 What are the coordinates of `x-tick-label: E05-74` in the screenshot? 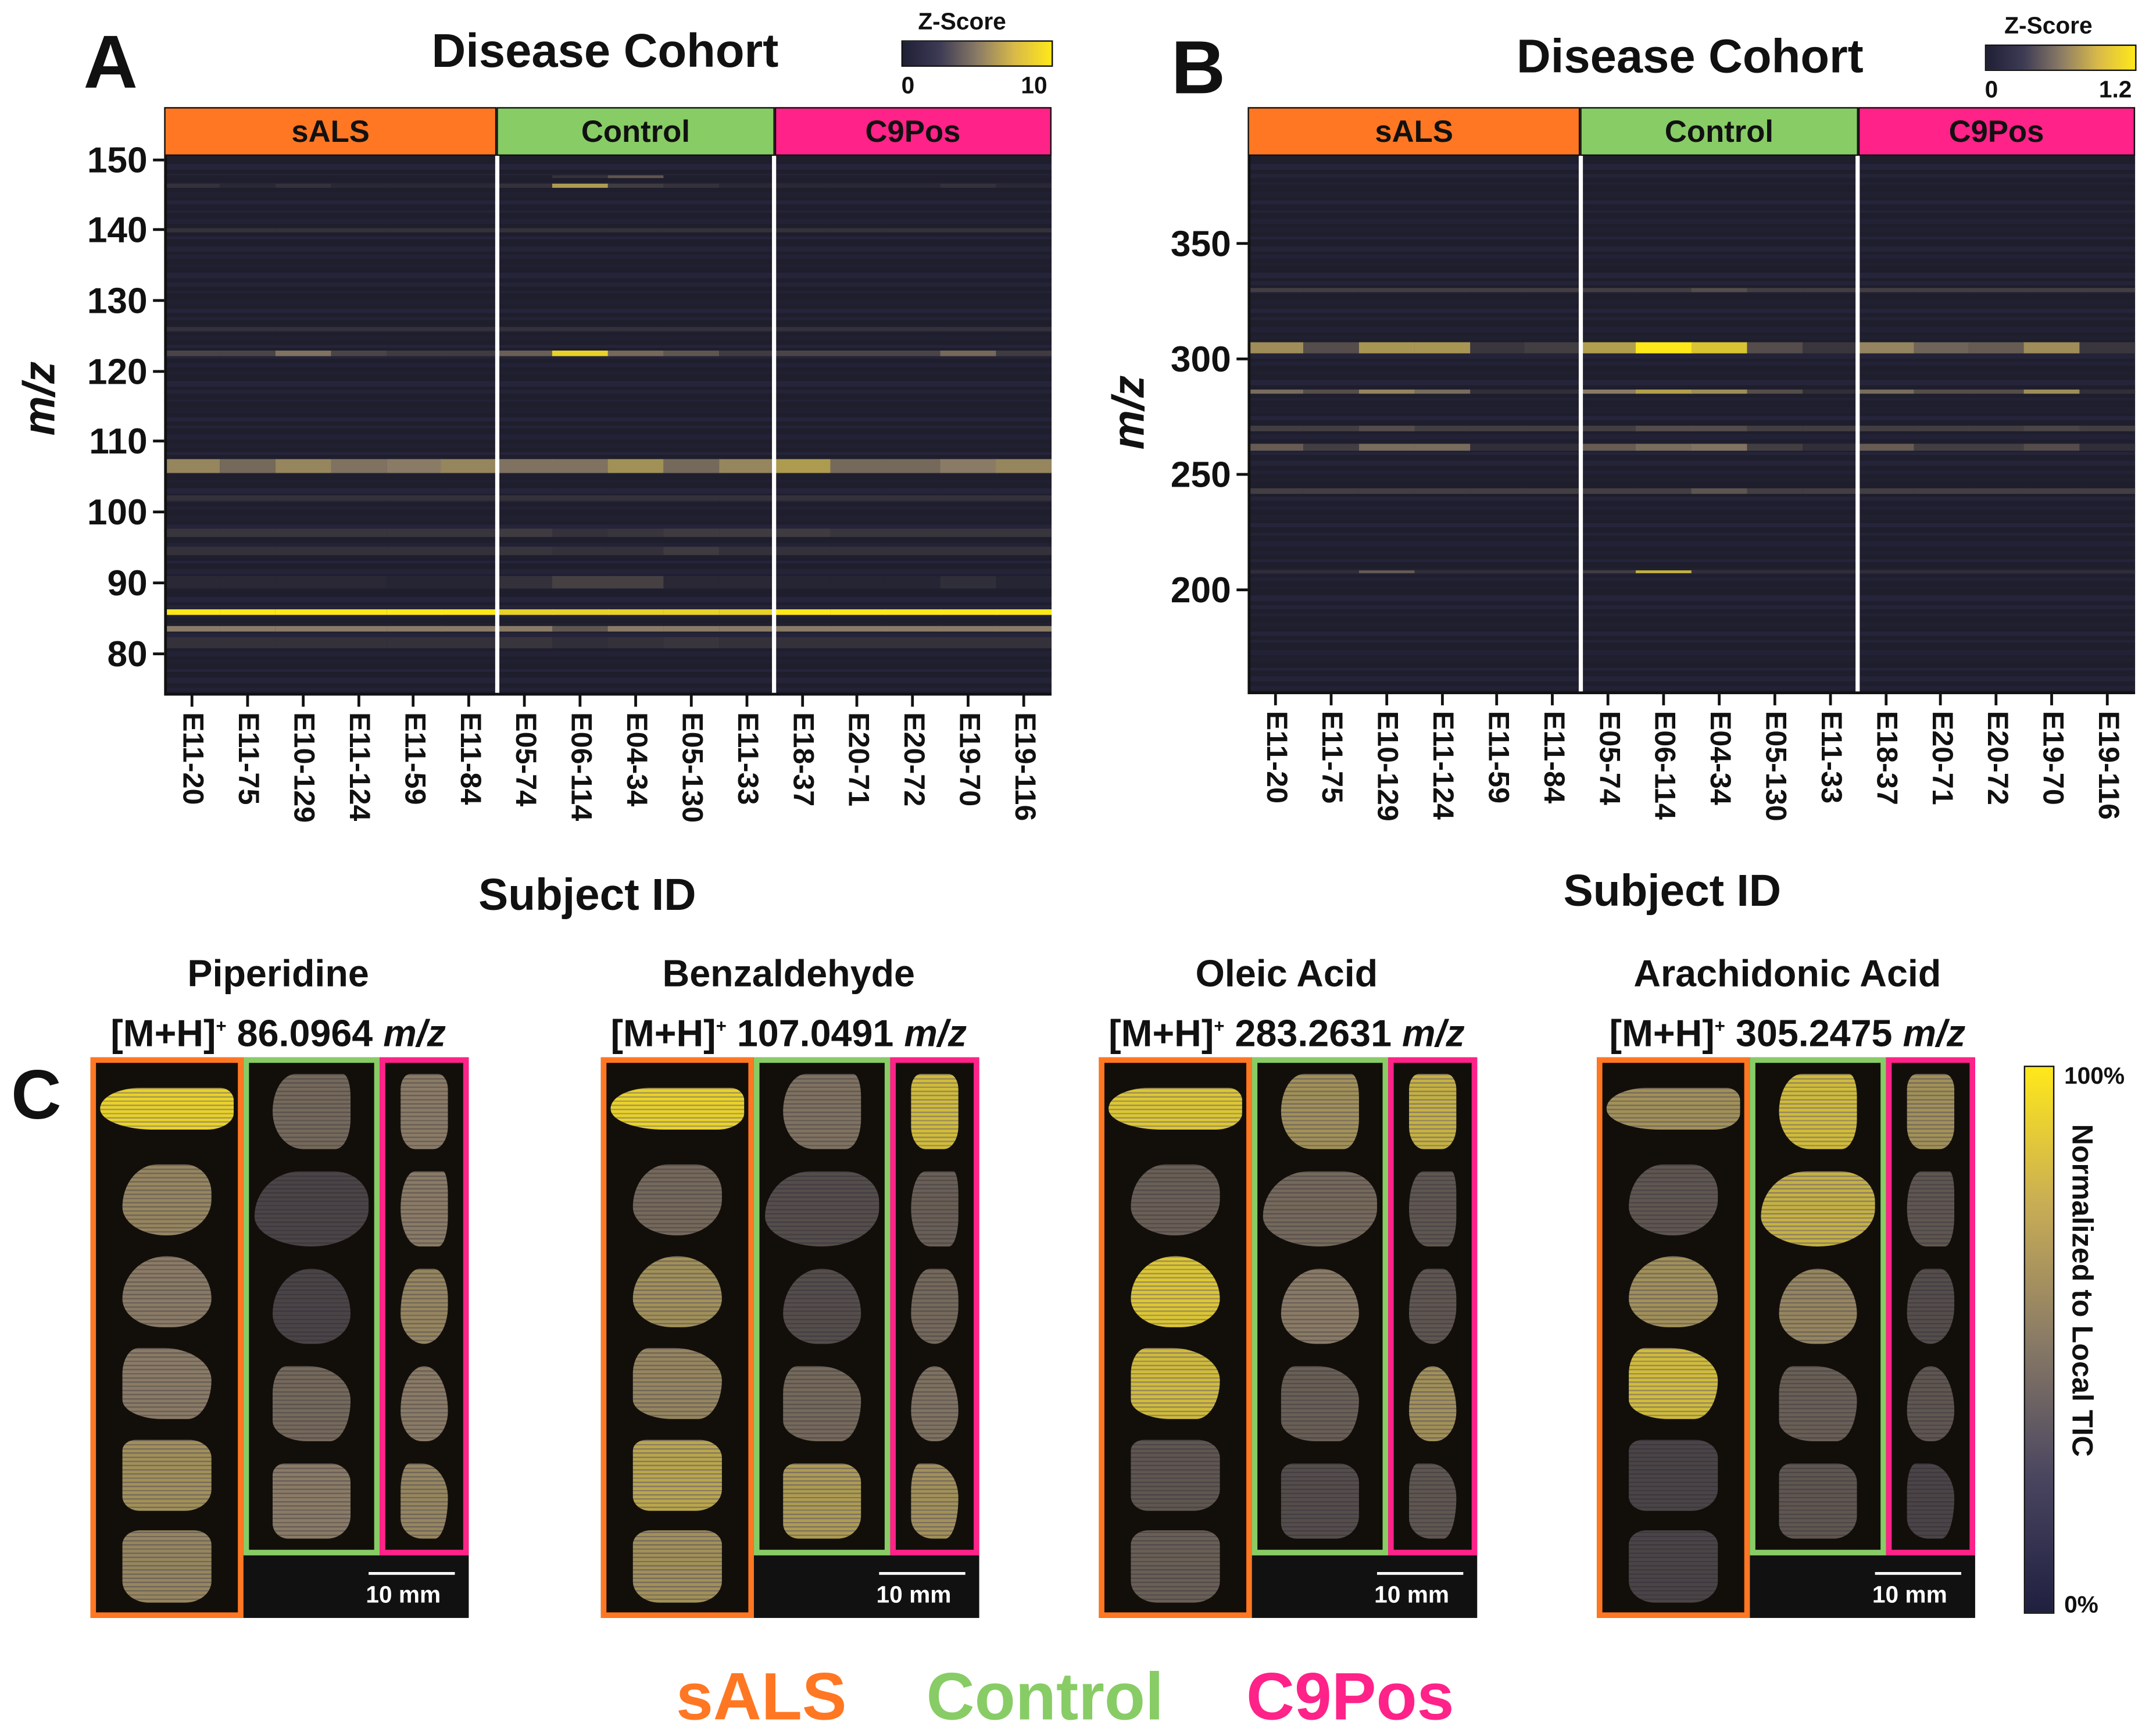 It's located at (524, 759).